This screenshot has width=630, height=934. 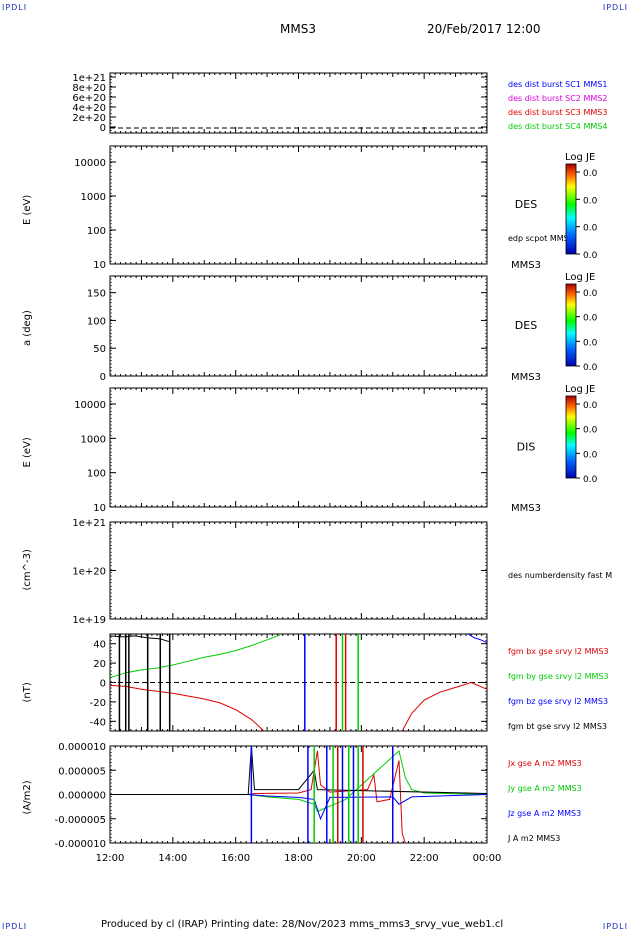 I want to click on legend-label: des numberdensity fast M, so click(x=560, y=575).